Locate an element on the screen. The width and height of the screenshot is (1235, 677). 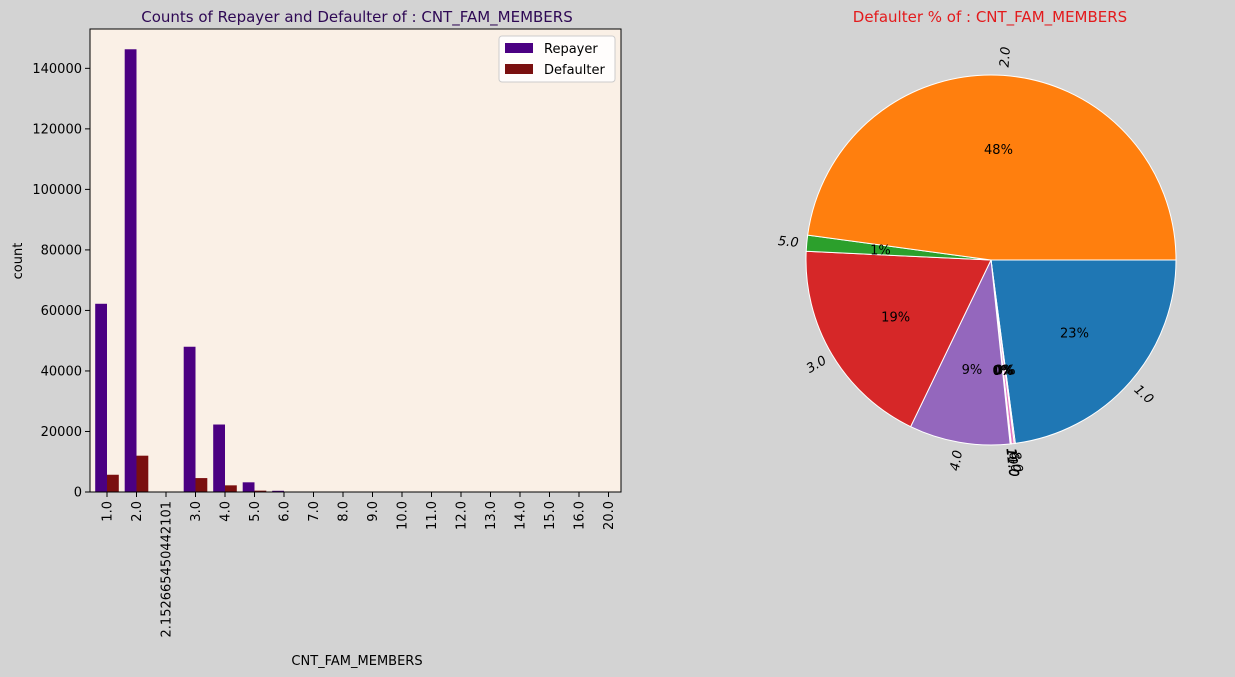
y-tick-label: 0 is located at coordinates (78, 493).